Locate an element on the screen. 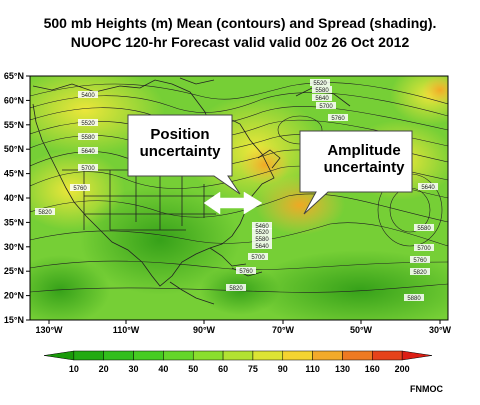 This screenshot has height=405, width=480. position-uncertainty-text: Position uncertainty is located at coordinates (180, 143).